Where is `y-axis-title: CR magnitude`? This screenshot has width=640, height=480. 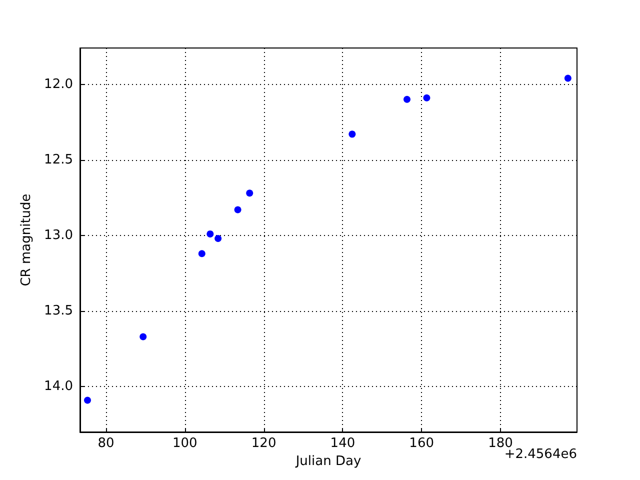 y-axis-title: CR magnitude is located at coordinates (26, 240).